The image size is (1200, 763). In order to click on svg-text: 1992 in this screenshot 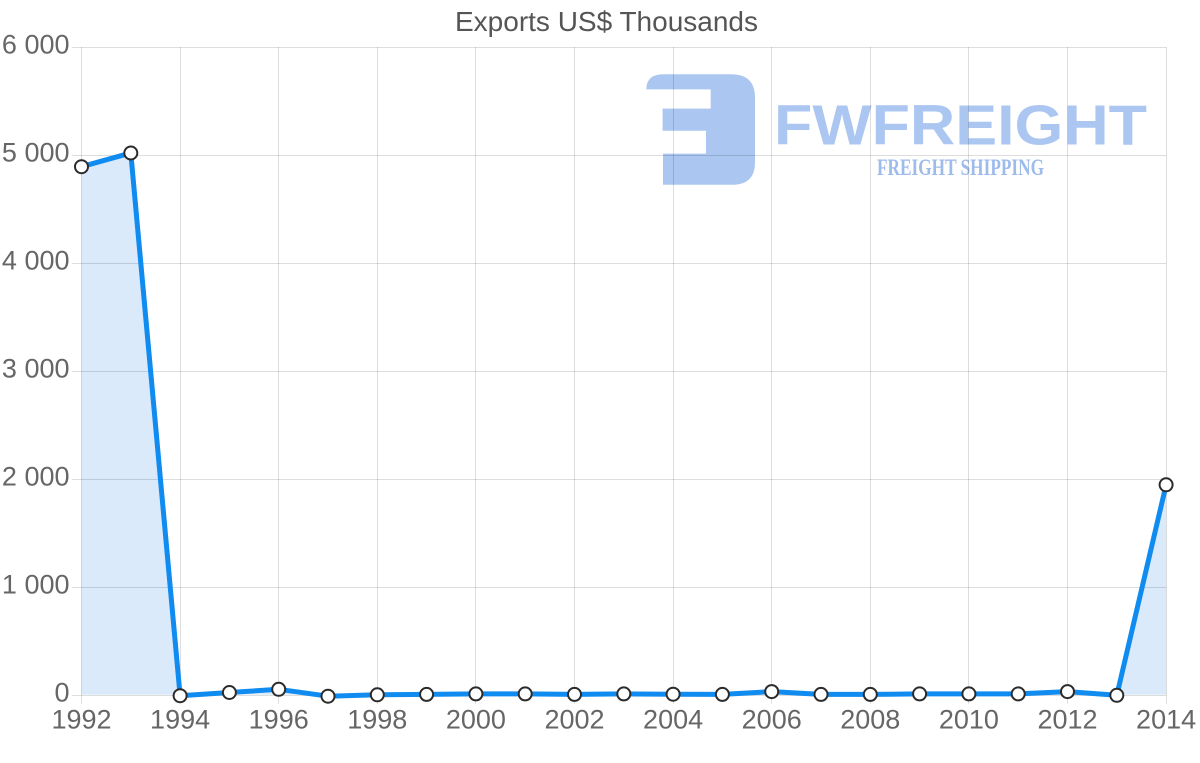, I will do `click(81, 720)`.